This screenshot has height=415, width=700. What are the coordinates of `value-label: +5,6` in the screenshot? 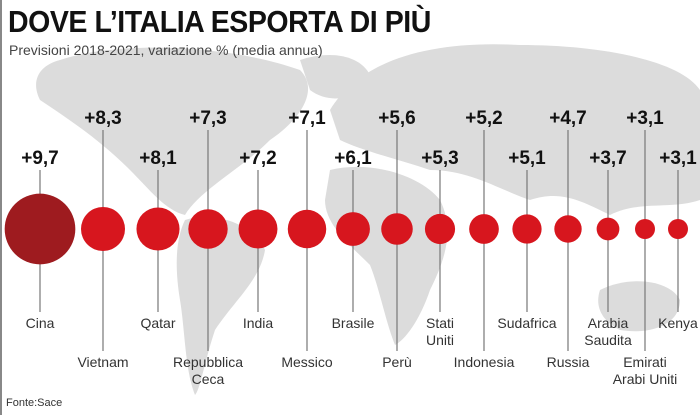 It's located at (397, 118).